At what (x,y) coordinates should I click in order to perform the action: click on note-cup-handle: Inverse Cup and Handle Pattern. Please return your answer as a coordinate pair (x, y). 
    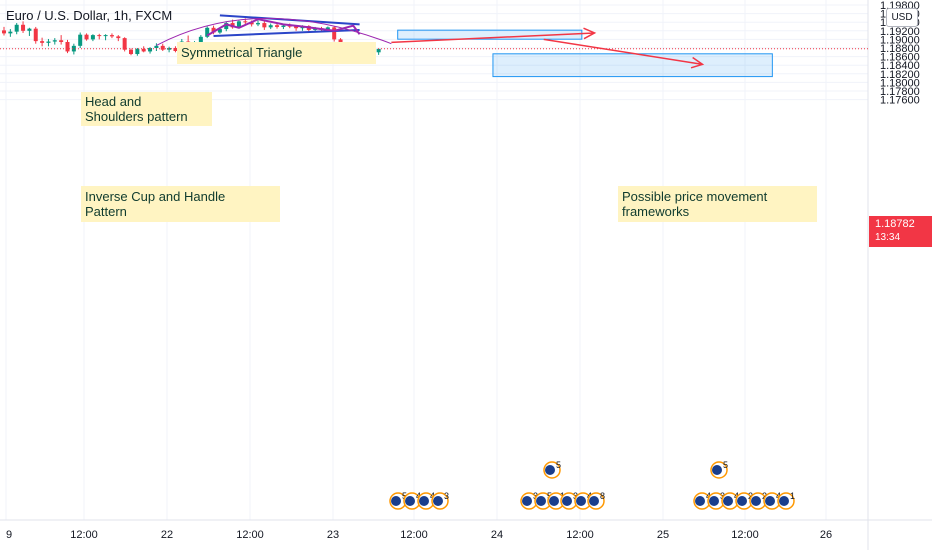
    Looking at the image, I should click on (180, 204).